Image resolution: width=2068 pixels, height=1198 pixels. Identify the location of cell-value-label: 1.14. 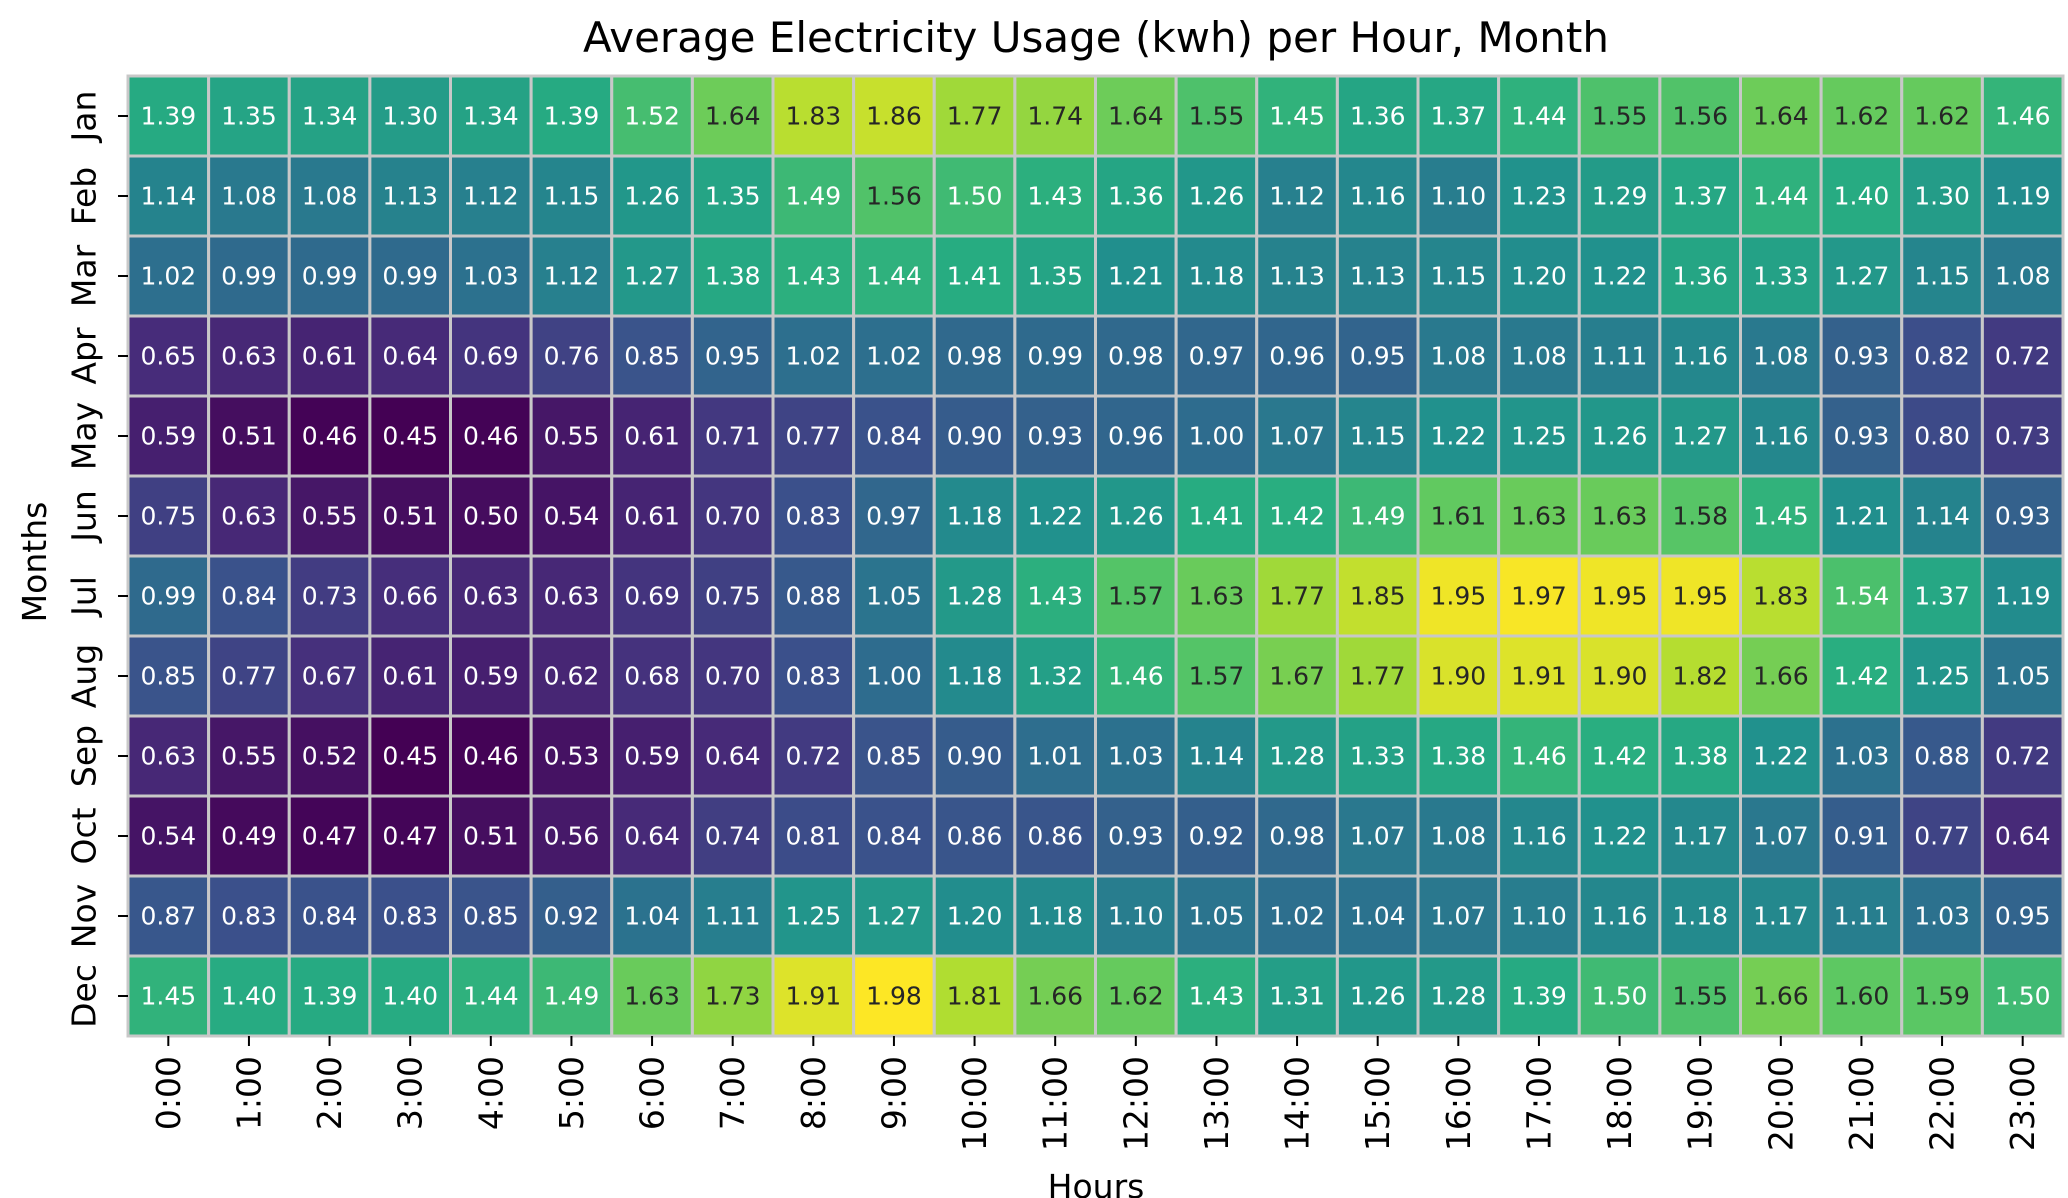
(1217, 756).